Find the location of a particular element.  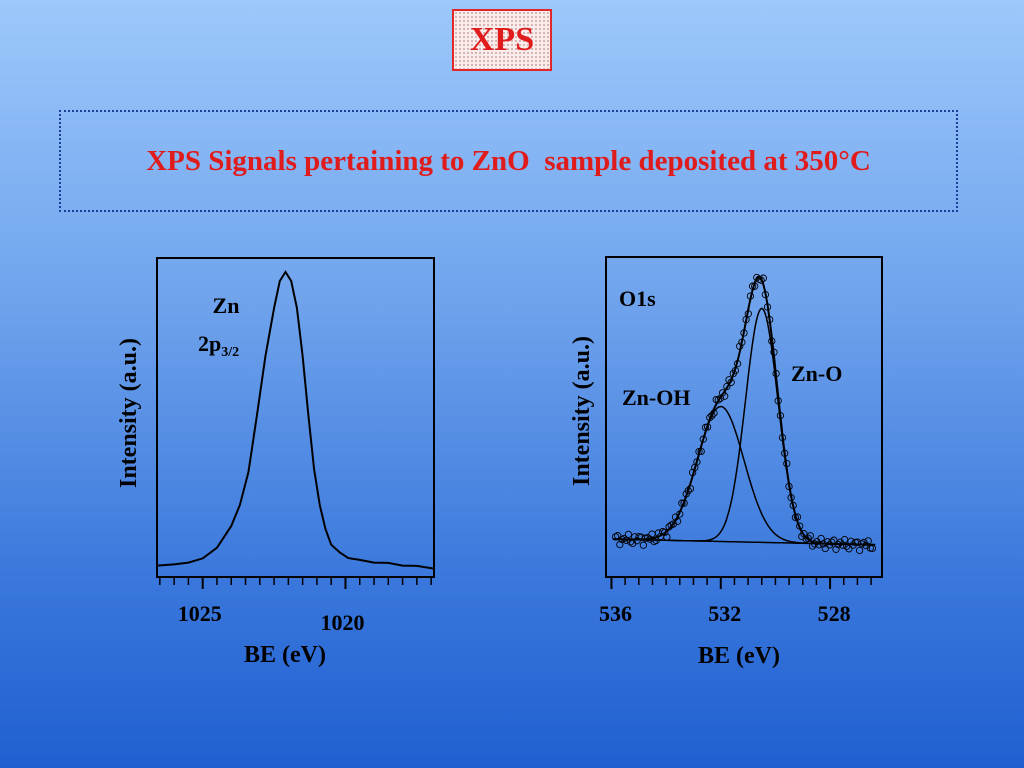

o1s-legend-zn-o: Zn-O is located at coordinates (816, 373).